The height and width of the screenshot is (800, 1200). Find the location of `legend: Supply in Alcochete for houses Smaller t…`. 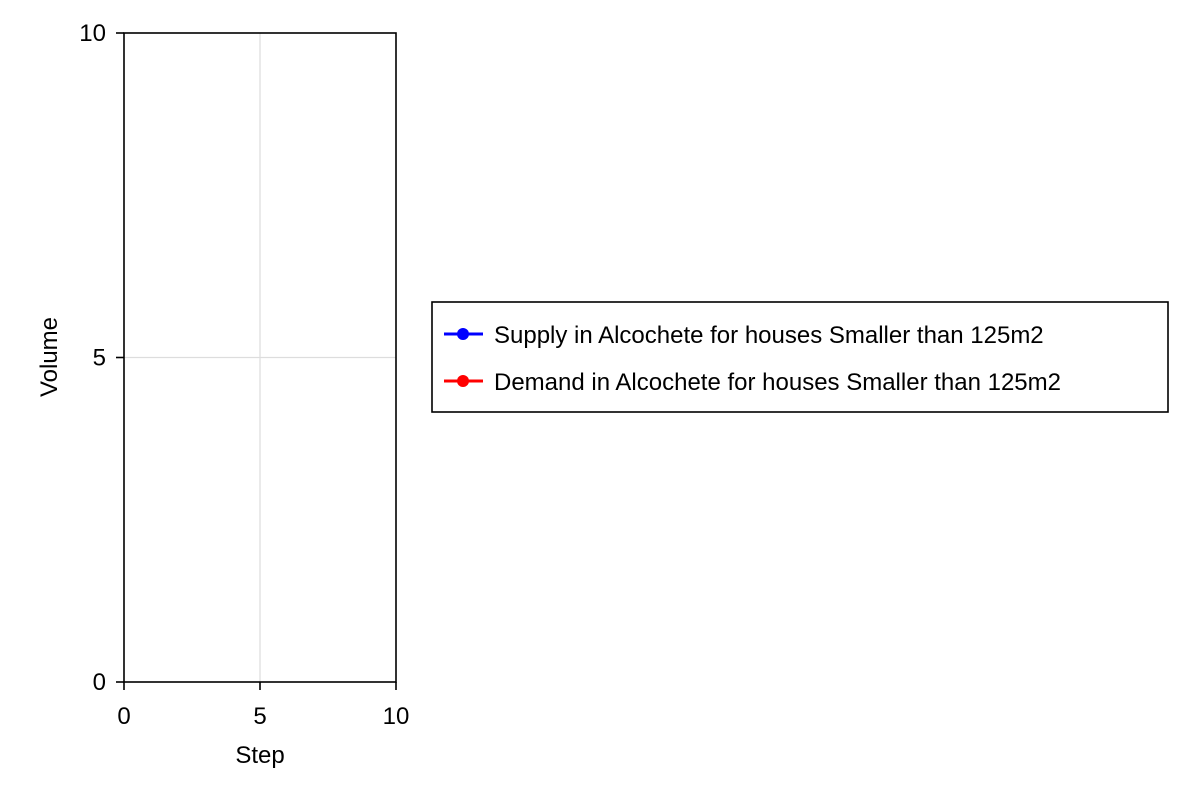

legend: Supply in Alcochete for houses Smaller t… is located at coordinates (800, 357).